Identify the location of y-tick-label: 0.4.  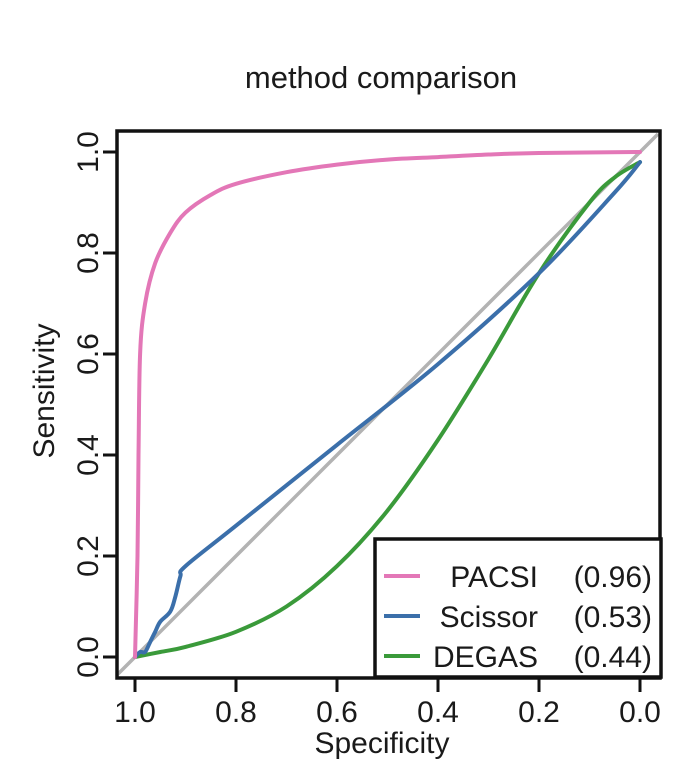
(88, 455).